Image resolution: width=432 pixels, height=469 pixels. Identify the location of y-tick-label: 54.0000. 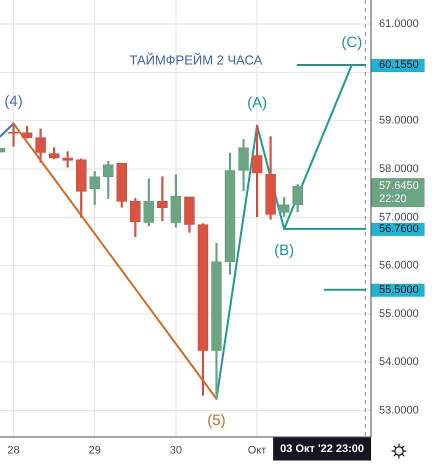
(399, 362).